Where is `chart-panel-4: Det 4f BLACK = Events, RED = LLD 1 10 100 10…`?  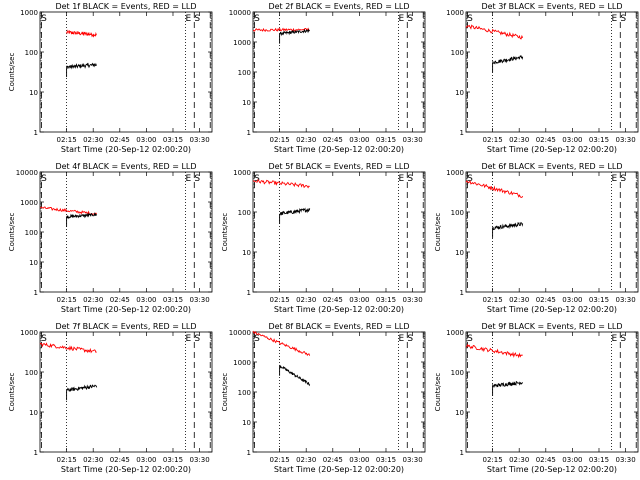
chart-panel-4: Det 4f BLACK = Events, RED = LLD 1 10 100 10… is located at coordinates (110, 238).